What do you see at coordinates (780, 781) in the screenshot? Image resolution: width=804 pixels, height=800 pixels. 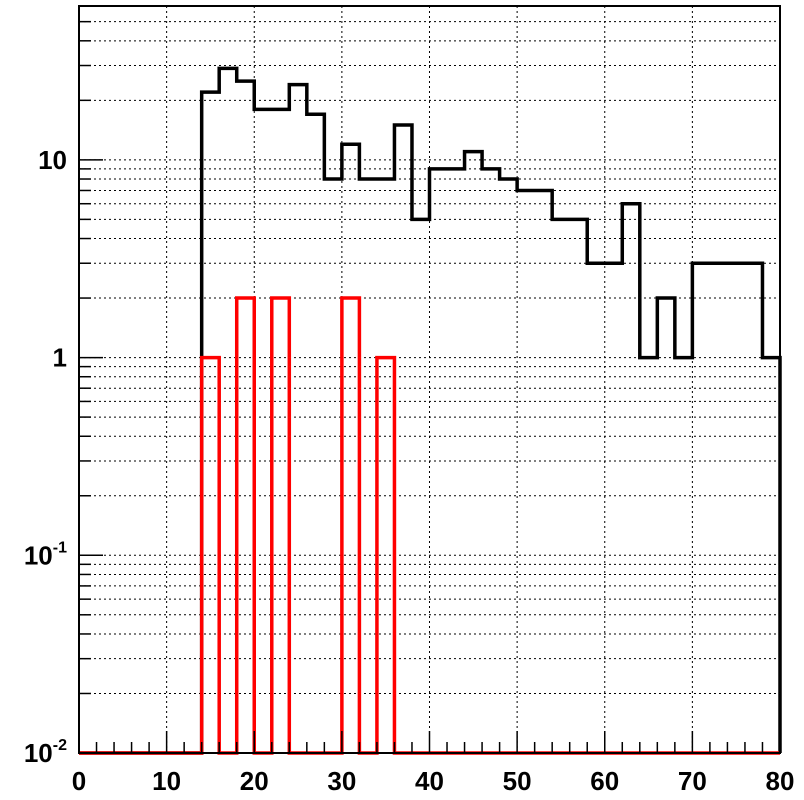 I see `x-tick-label: 80` at bounding box center [780, 781].